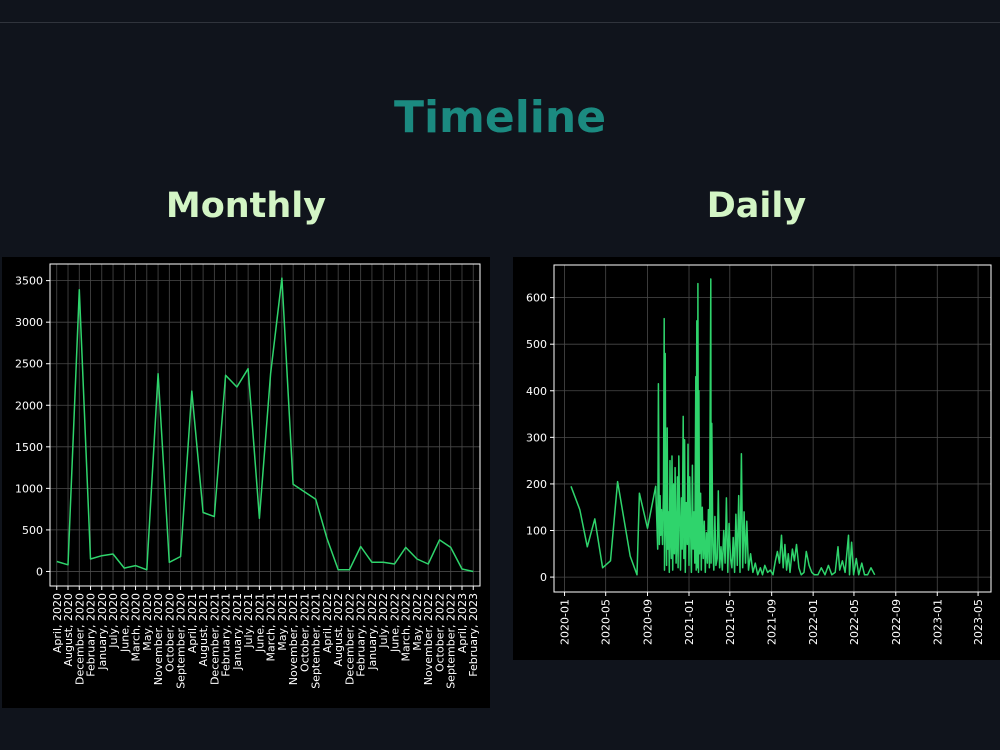  I want to click on monthly-x-tick-label: November, 2022, so click(428, 639).